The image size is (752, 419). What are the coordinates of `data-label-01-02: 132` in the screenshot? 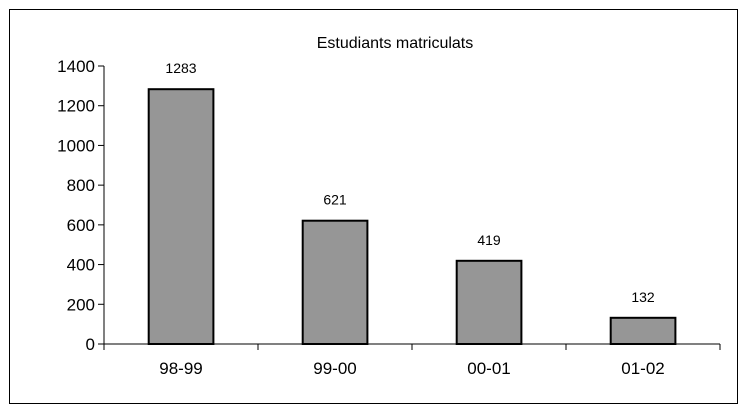 It's located at (643, 297).